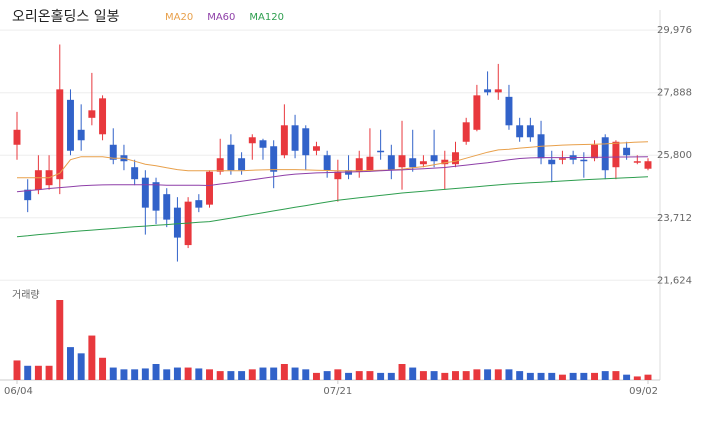  I want to click on x-tick-label: 09/02, so click(643, 391).